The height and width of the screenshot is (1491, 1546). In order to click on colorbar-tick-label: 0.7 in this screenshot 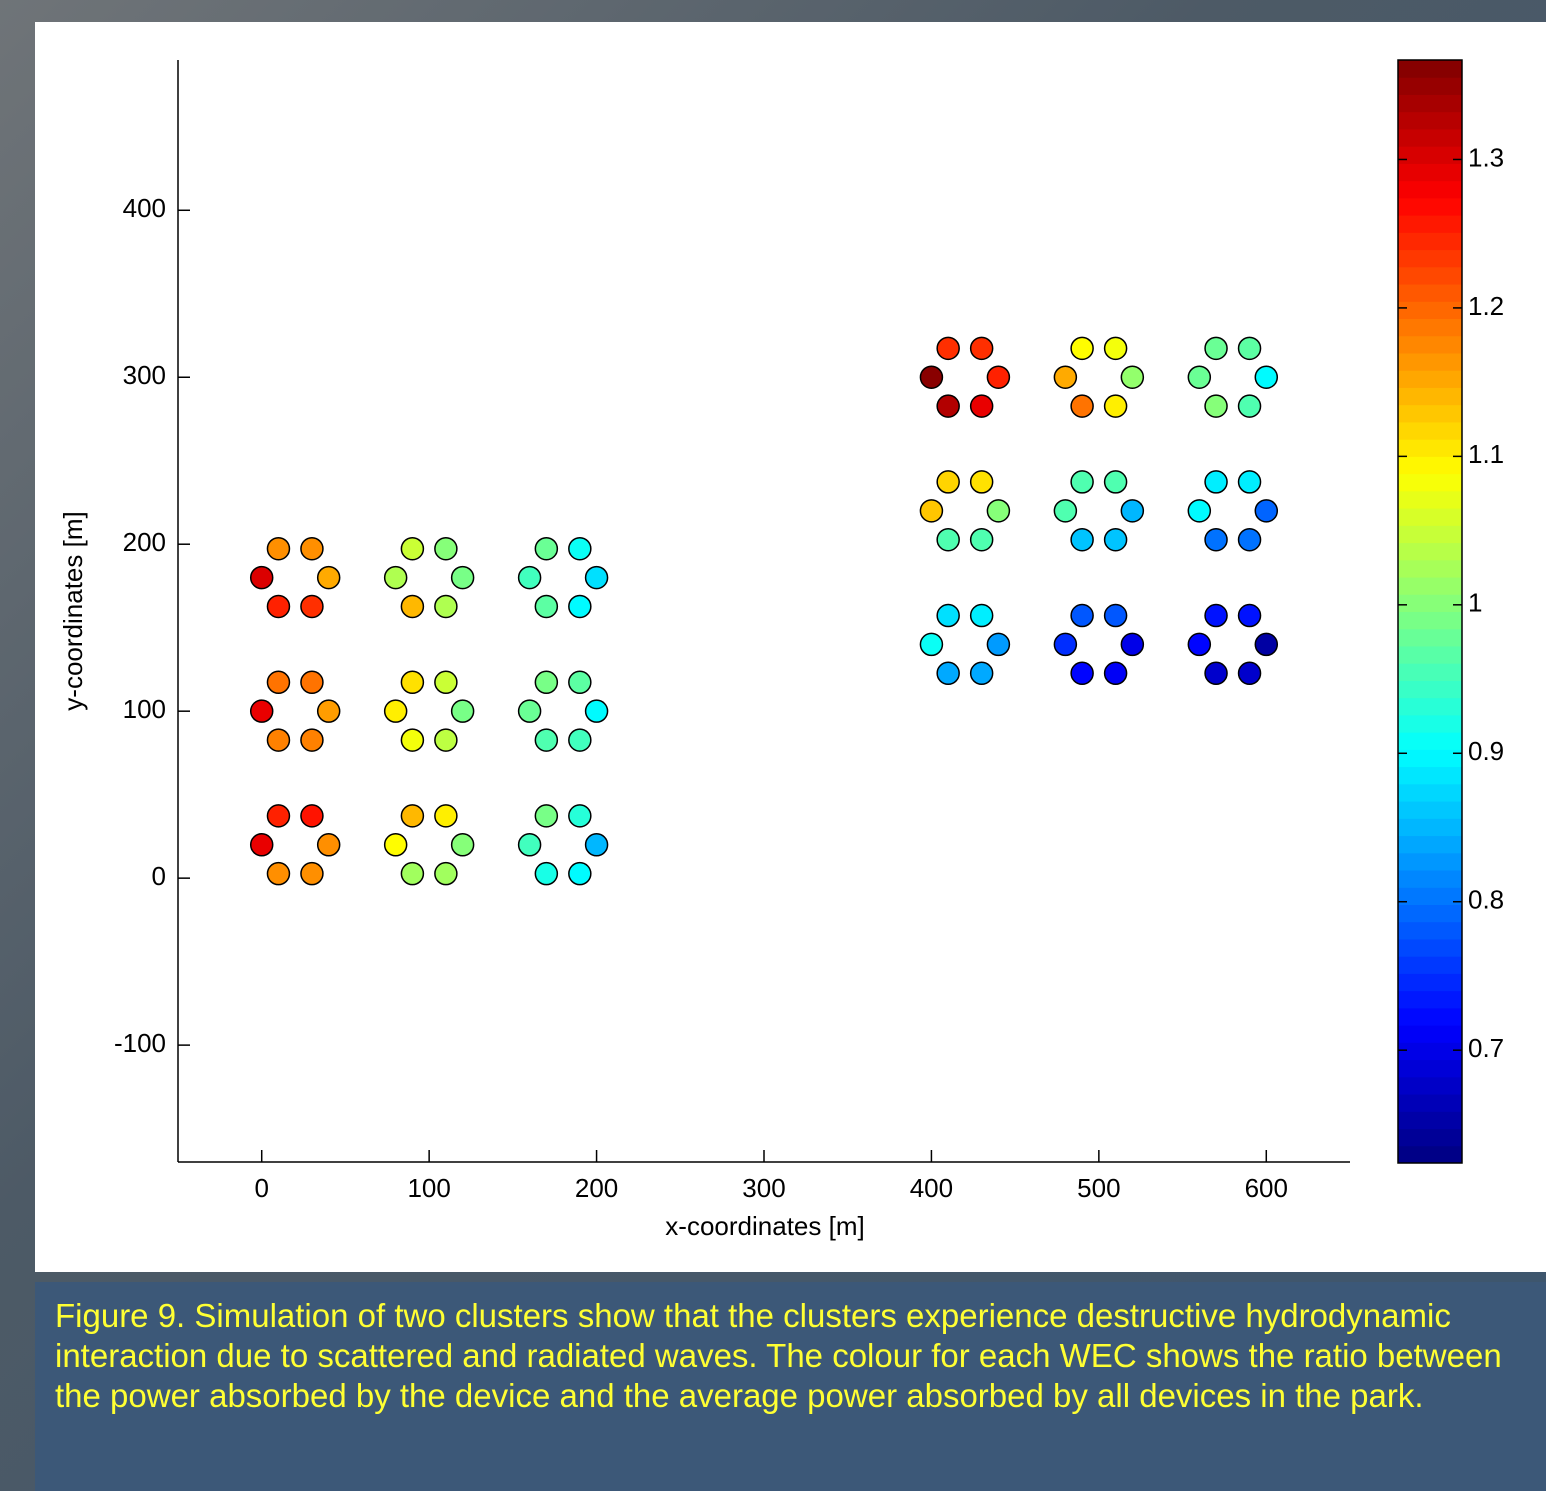, I will do `click(1486, 1048)`.